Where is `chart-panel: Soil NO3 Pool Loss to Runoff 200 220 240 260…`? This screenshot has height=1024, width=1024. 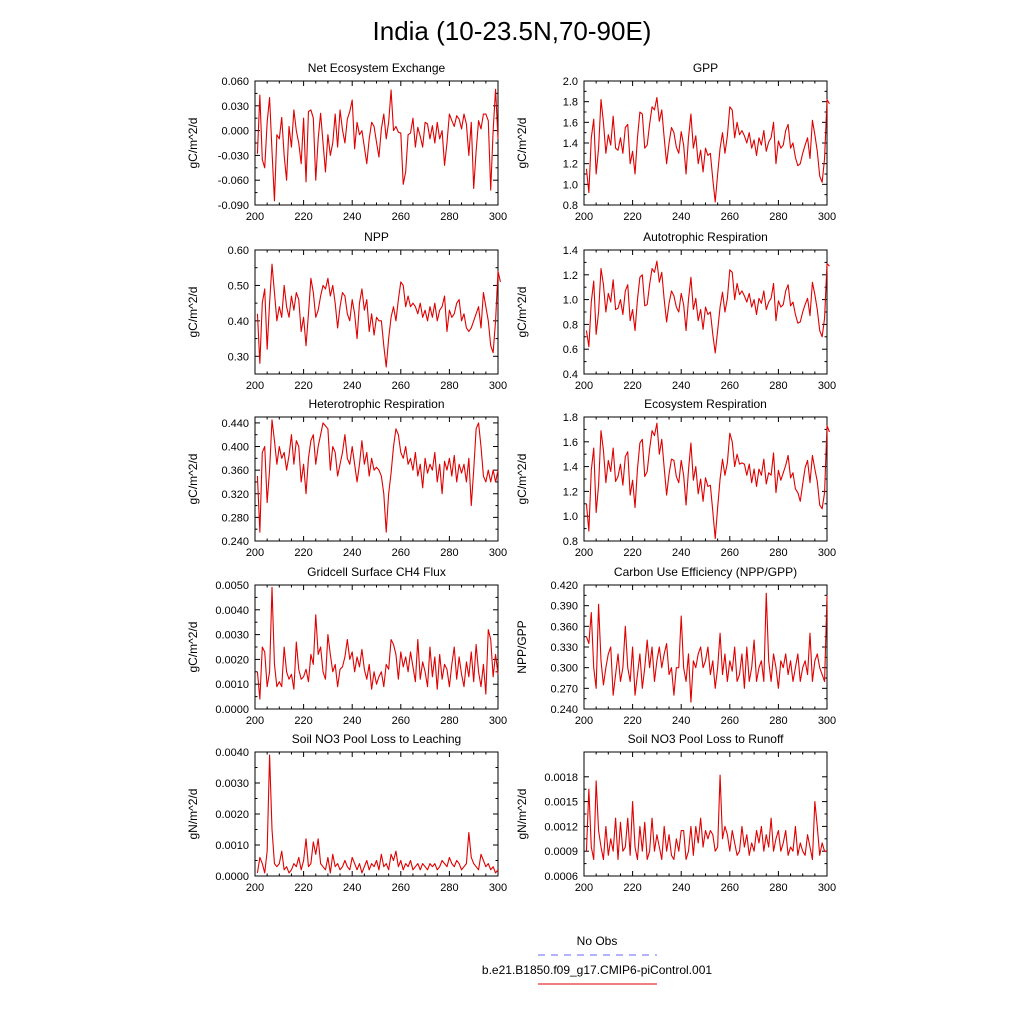
chart-panel: Soil NO3 Pool Loss to Runoff 200 220 240 260… is located at coordinates (675, 813).